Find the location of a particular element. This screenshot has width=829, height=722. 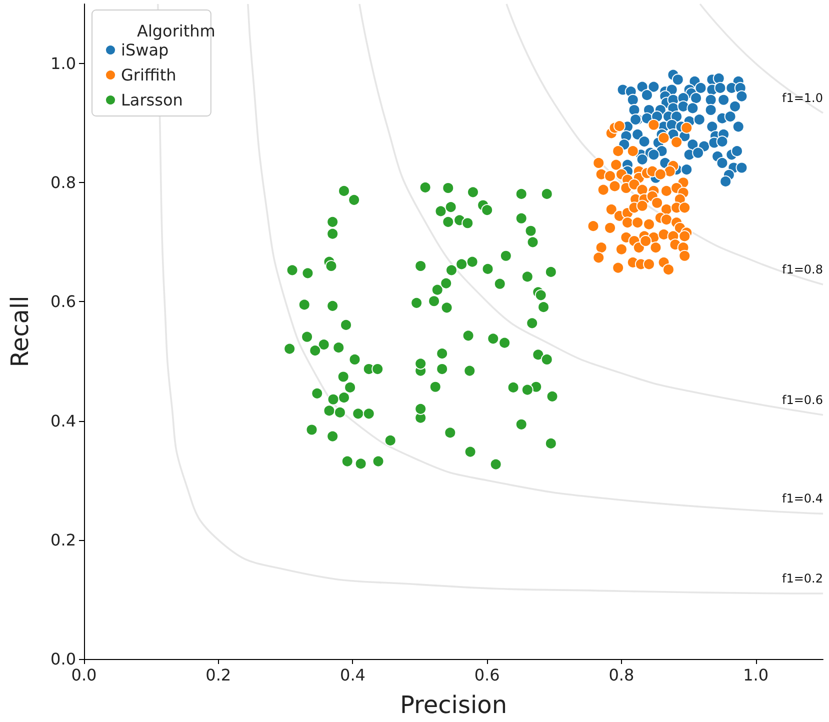

y-tick-label: 0.0 is located at coordinates (63, 659).